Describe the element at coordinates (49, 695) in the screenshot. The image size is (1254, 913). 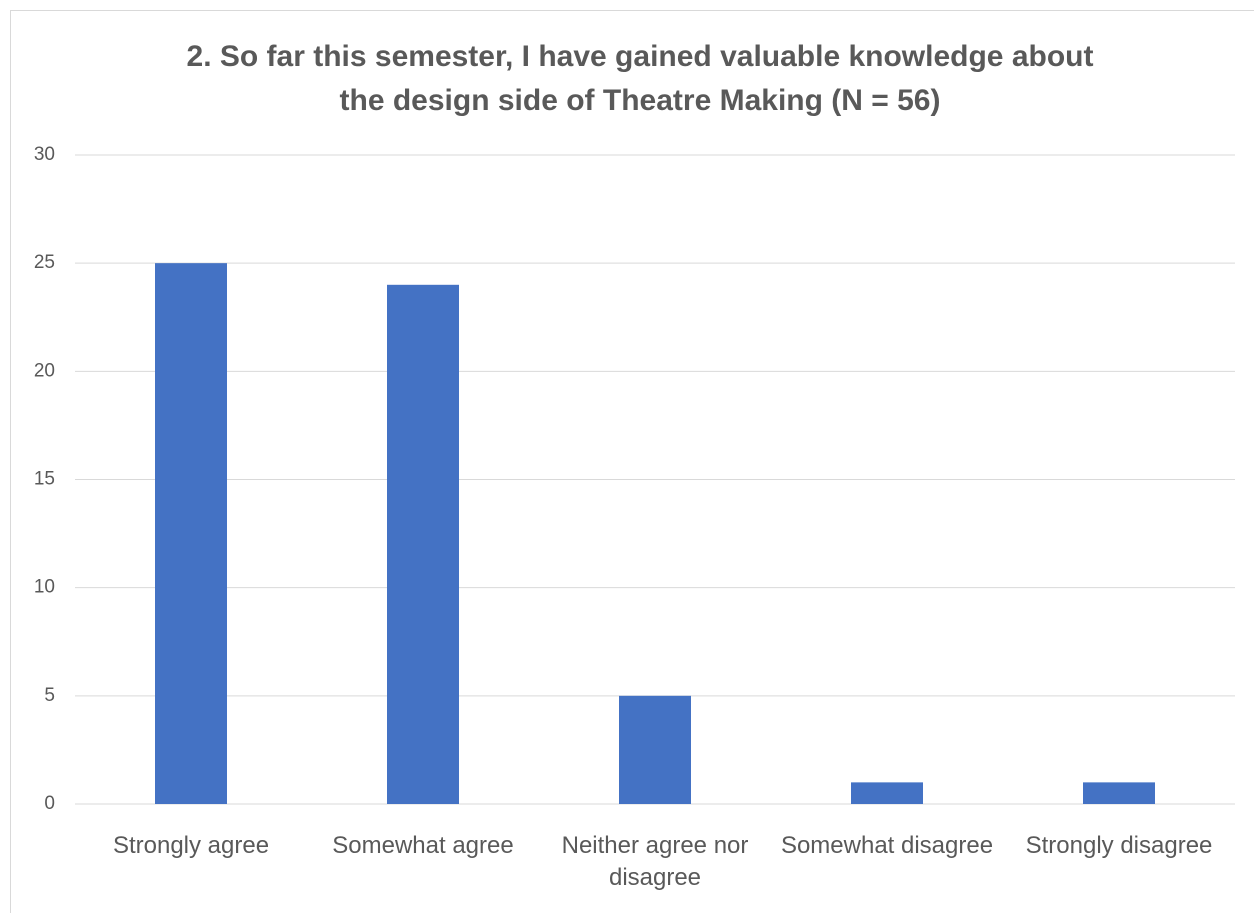
I see `y-tick-label: 5` at that location.